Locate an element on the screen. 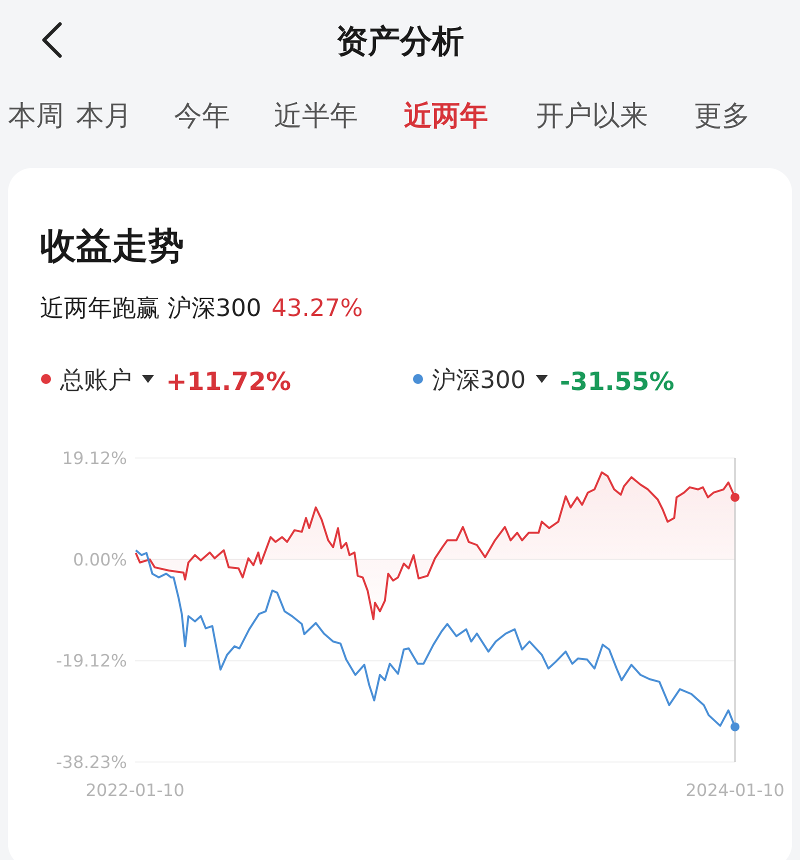  text: 本周 is located at coordinates (36, 115).